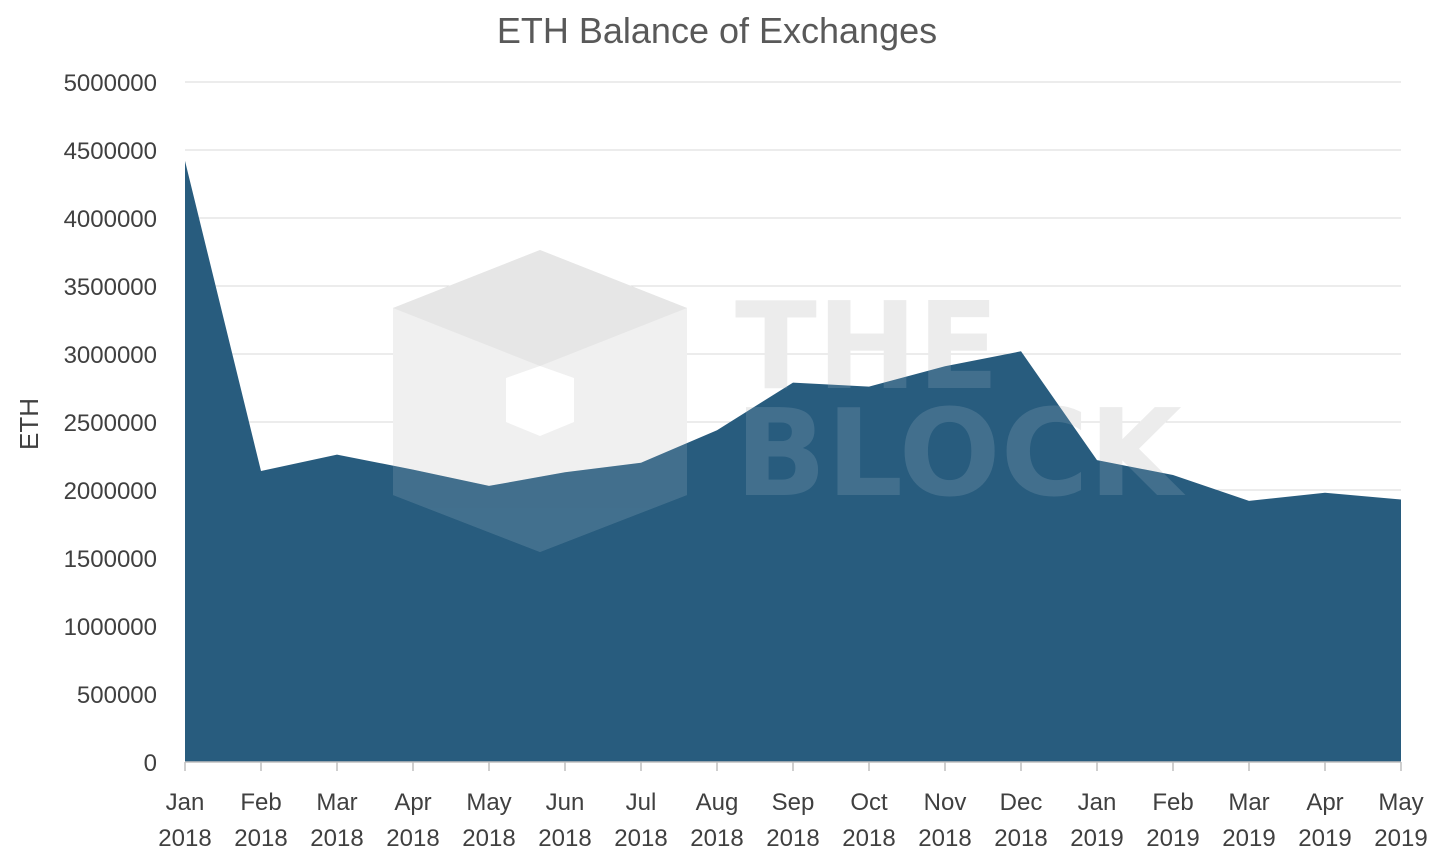 The height and width of the screenshot is (860, 1440). Describe the element at coordinates (868, 820) in the screenshot. I see `x-tick-label: Oct 2018` at that location.